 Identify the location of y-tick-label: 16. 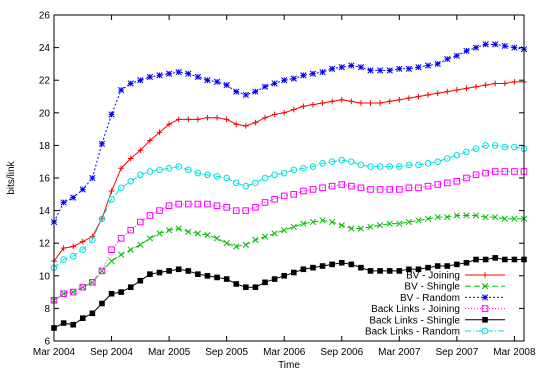
(45, 179).